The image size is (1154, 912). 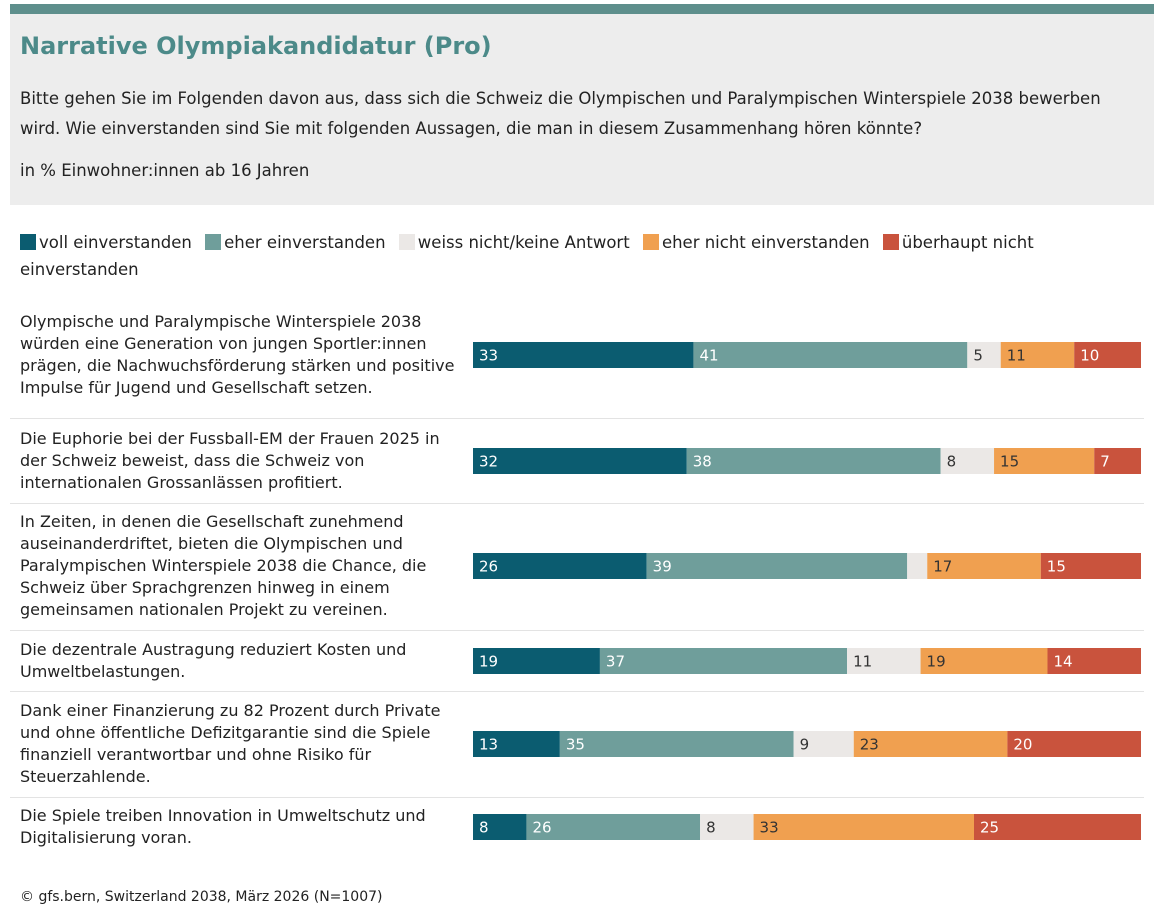 What do you see at coordinates (989, 828) in the screenshot?
I see `value-label: 25` at bounding box center [989, 828].